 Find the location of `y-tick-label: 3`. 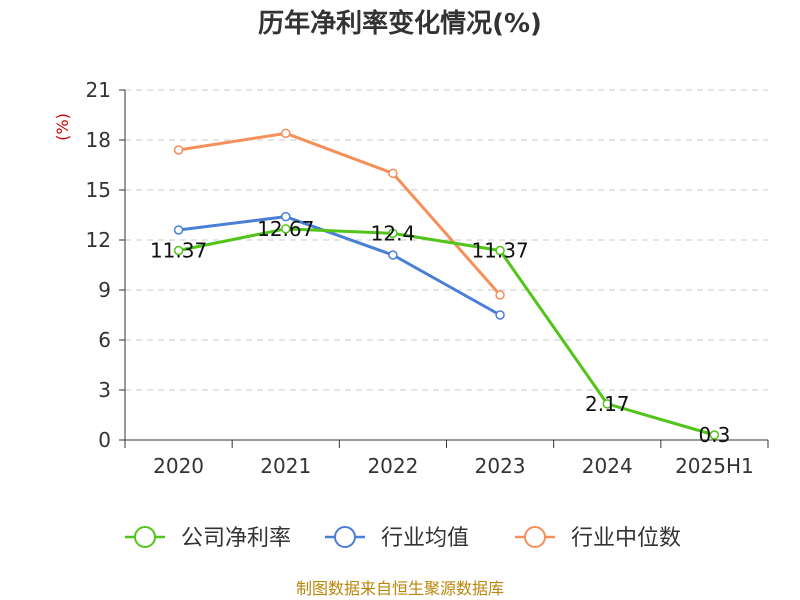

y-tick-label: 3 is located at coordinates (104, 390).